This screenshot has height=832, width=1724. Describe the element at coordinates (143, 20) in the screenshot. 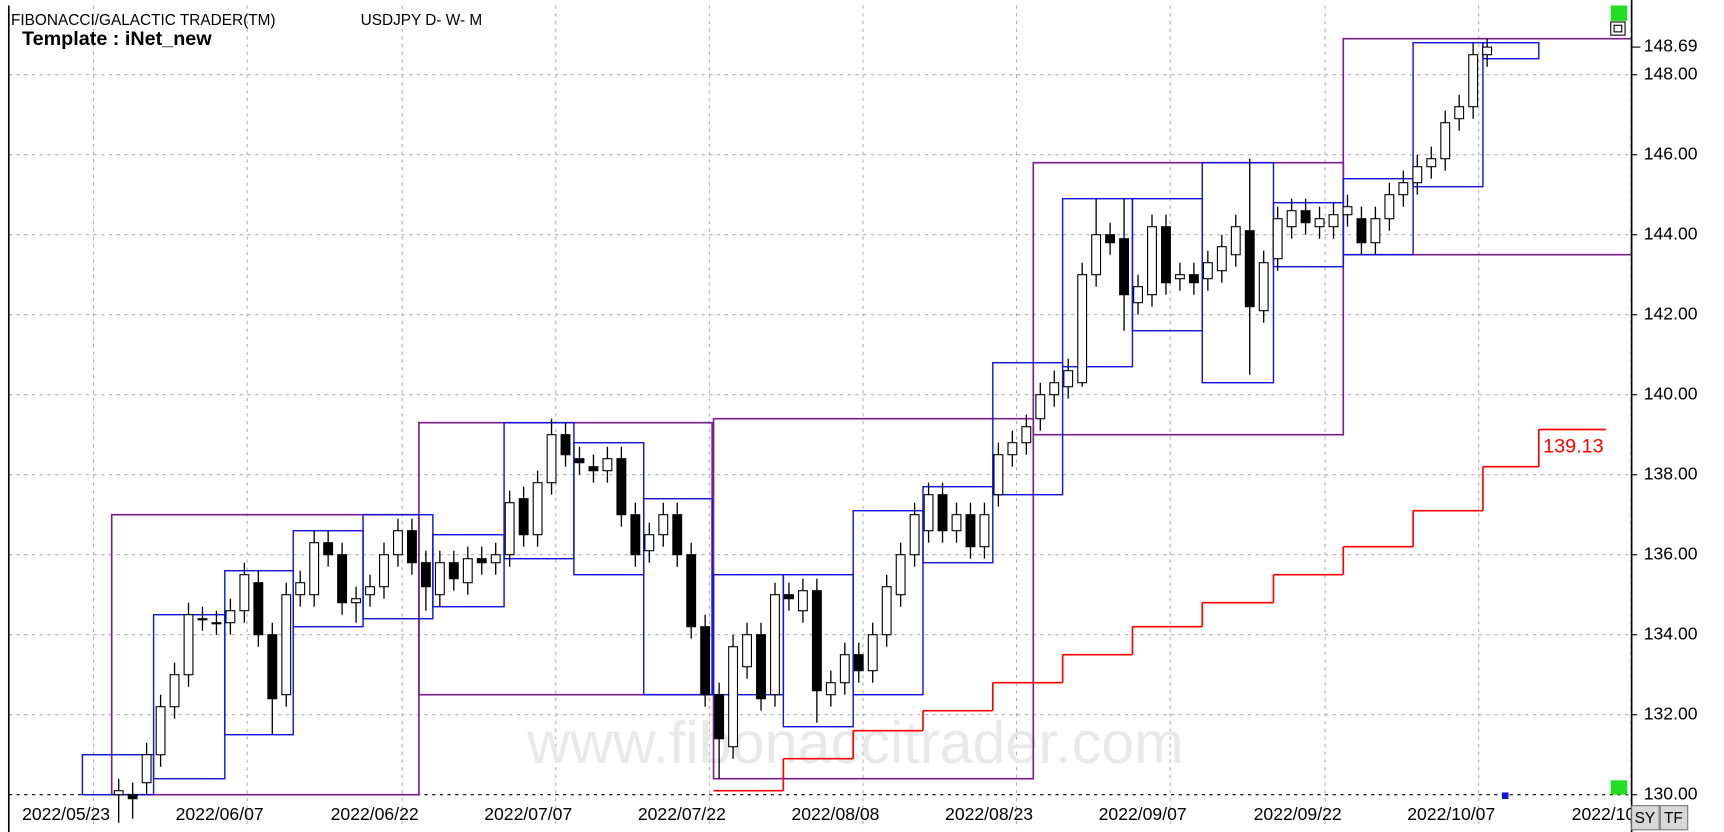

I see `product-name: FIBONACCI/GALACTIC TRADER(TM)` at that location.